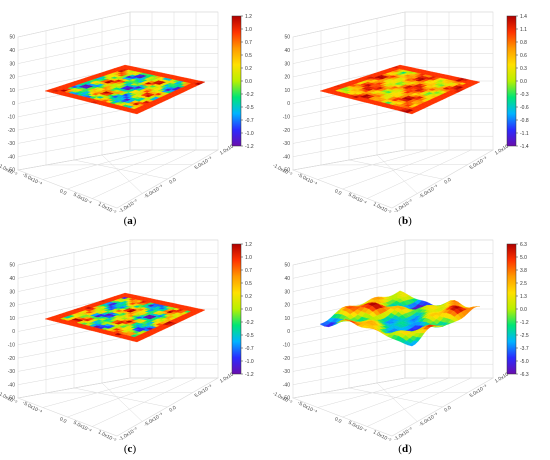  Describe the element at coordinates (523, 297) in the screenshot. I see `colorbar-tick-label: 1.3` at that location.